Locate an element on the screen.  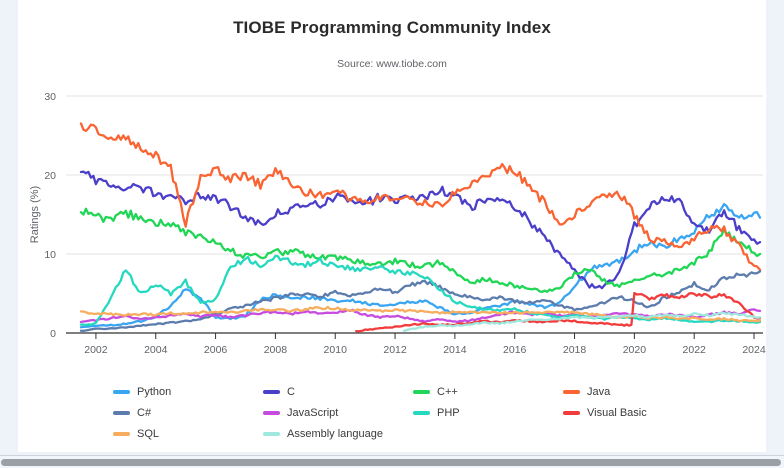
series-line-assembly-language is located at coordinates (582, 322).